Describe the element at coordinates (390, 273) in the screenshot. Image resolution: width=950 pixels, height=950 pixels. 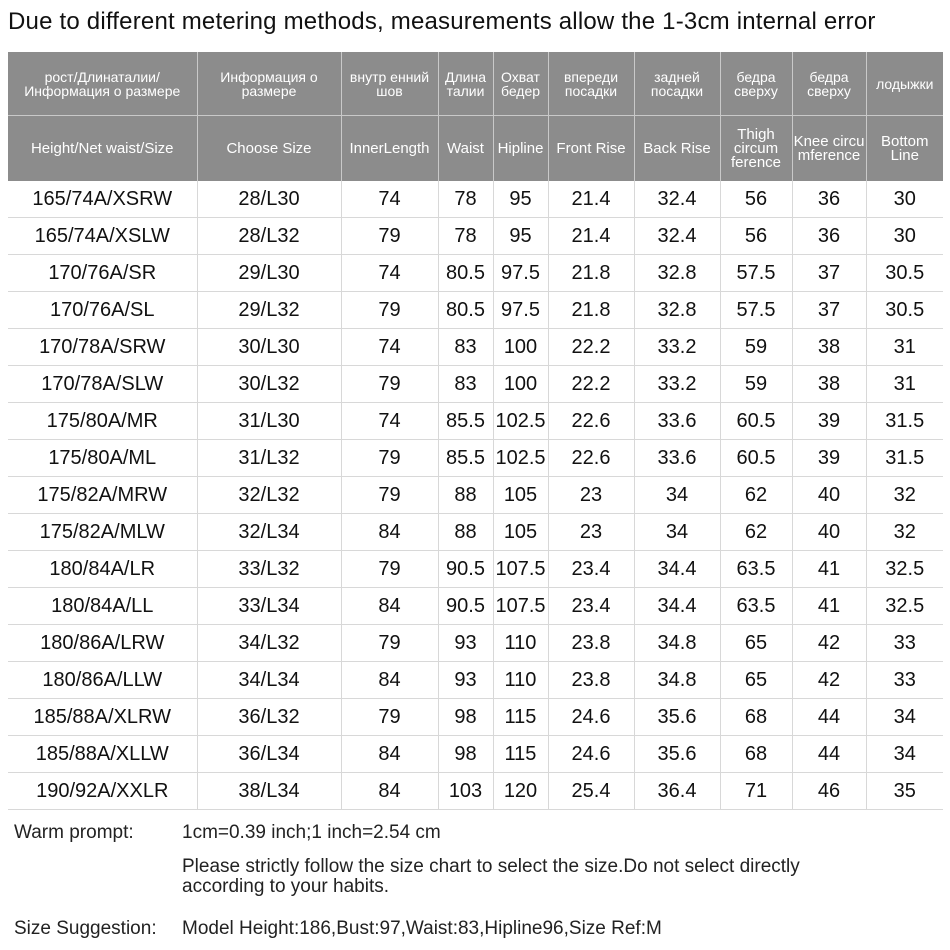
I see `table-cell: 74` at that location.